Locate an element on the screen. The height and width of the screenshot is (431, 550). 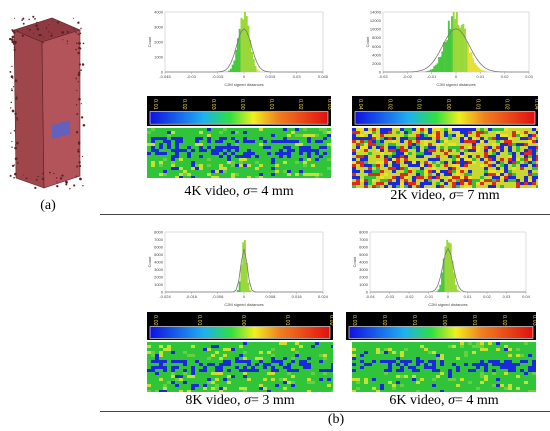
caption-prefix: 4K video, is located at coordinates (214, 191).